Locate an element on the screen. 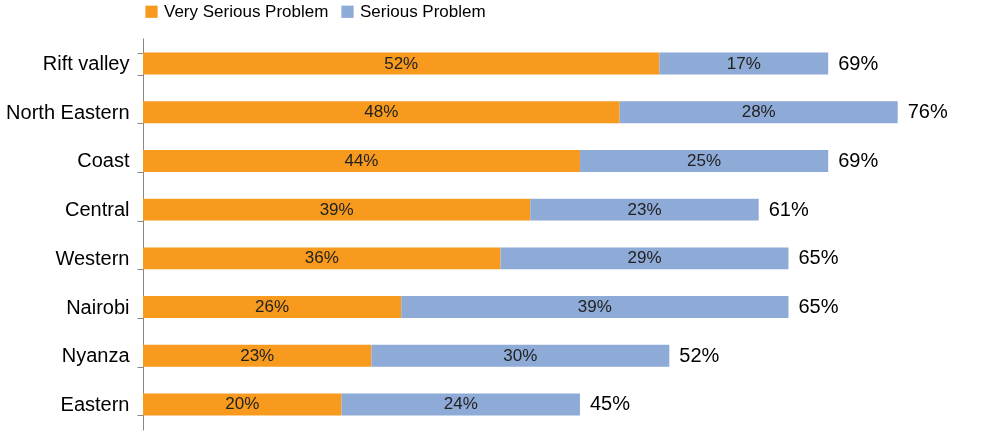 The image size is (1003, 439). y-tick-label: Nyanza is located at coordinates (96, 355).